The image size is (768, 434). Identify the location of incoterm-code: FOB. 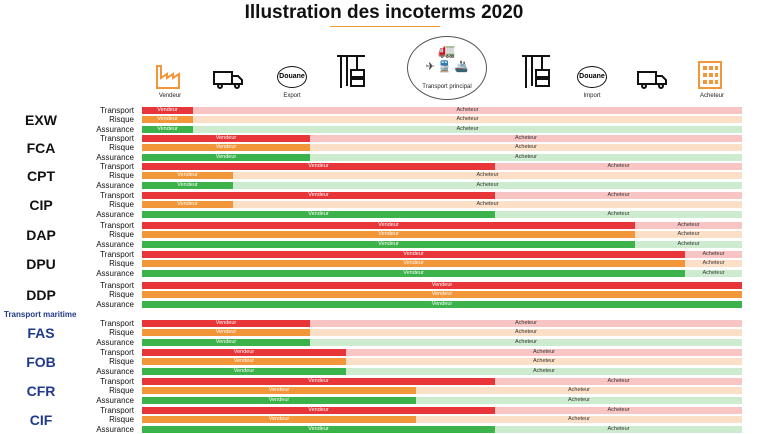
(41, 362).